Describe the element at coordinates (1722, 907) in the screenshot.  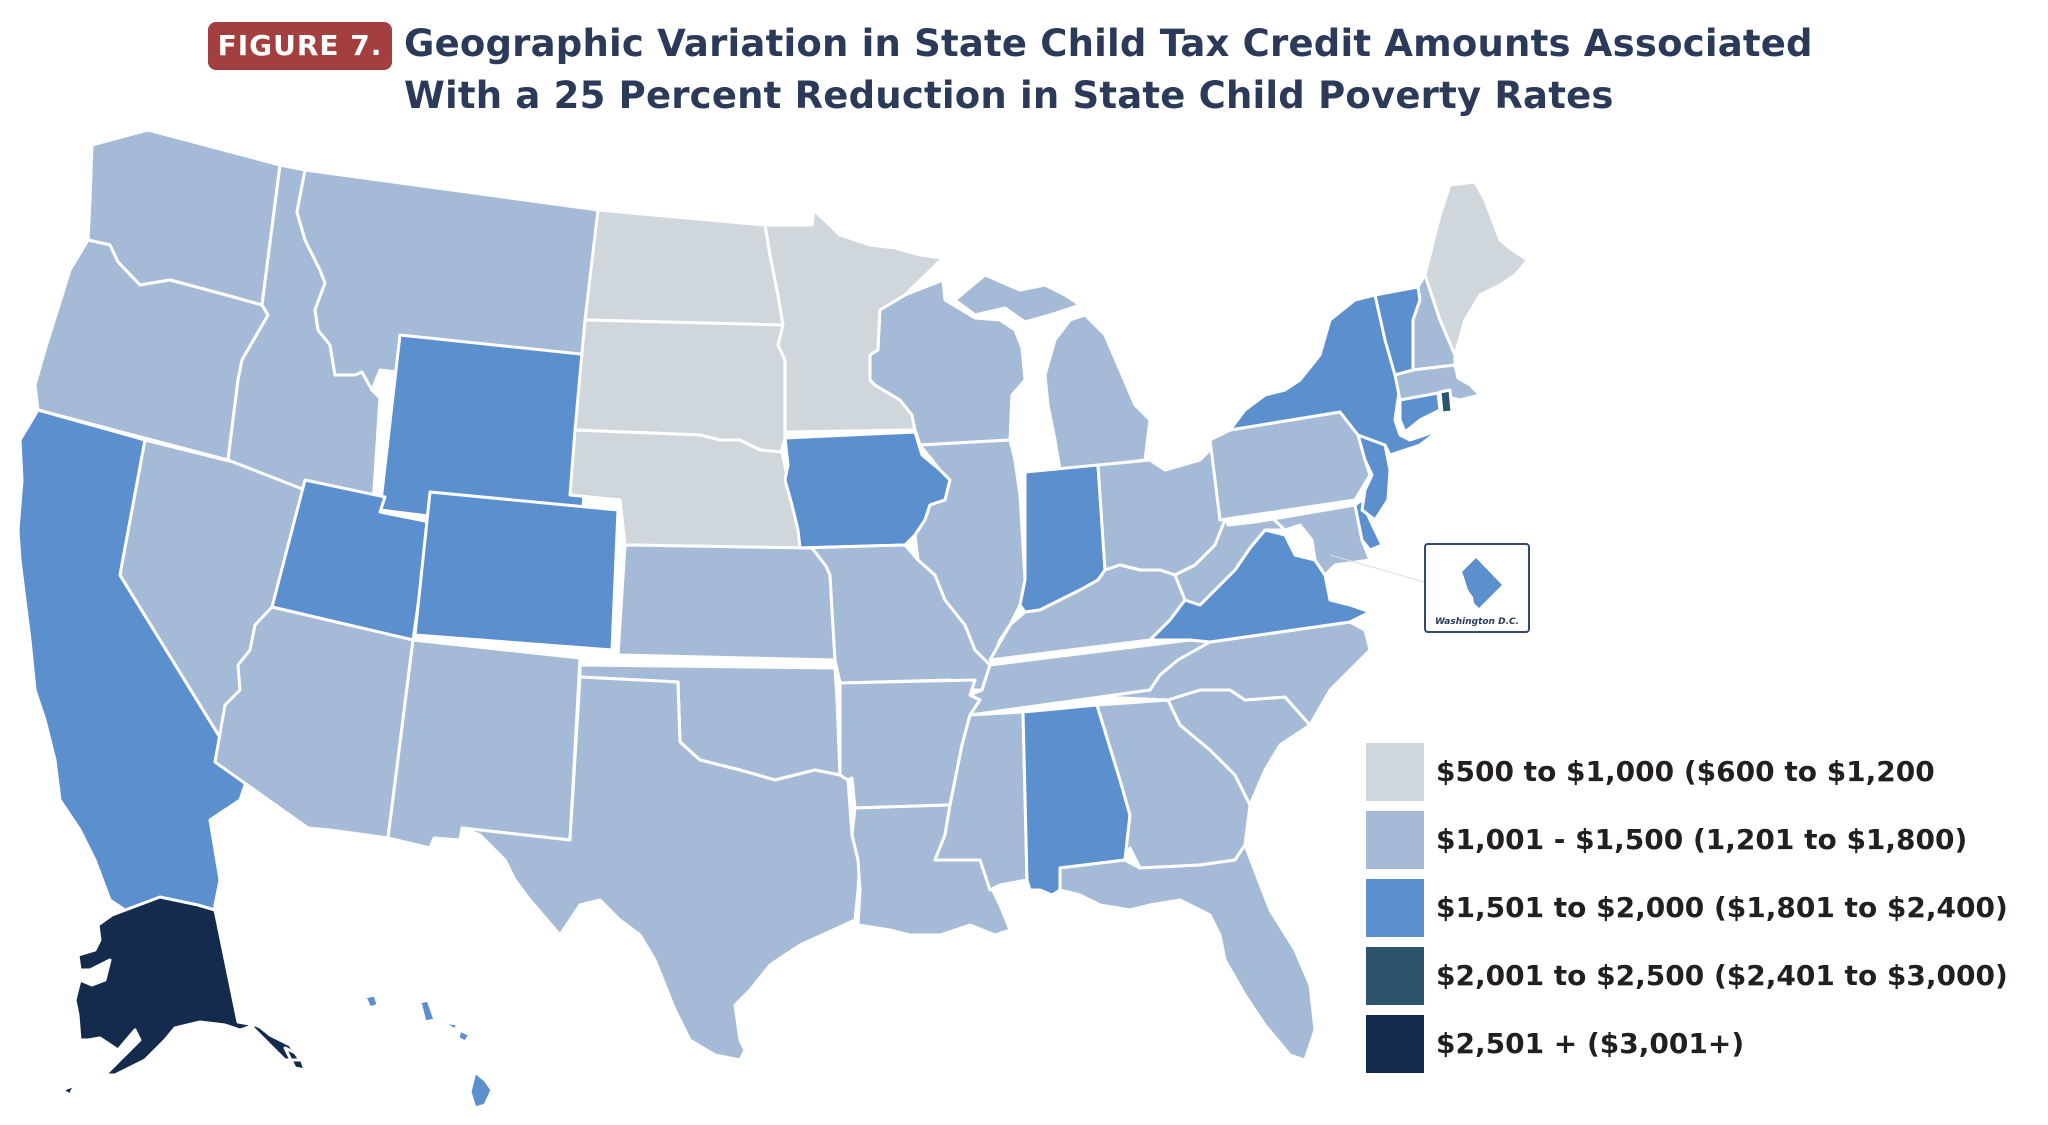
I see `legend-label: $1,501 to $2,000 ($1,801 to $2,400)` at that location.